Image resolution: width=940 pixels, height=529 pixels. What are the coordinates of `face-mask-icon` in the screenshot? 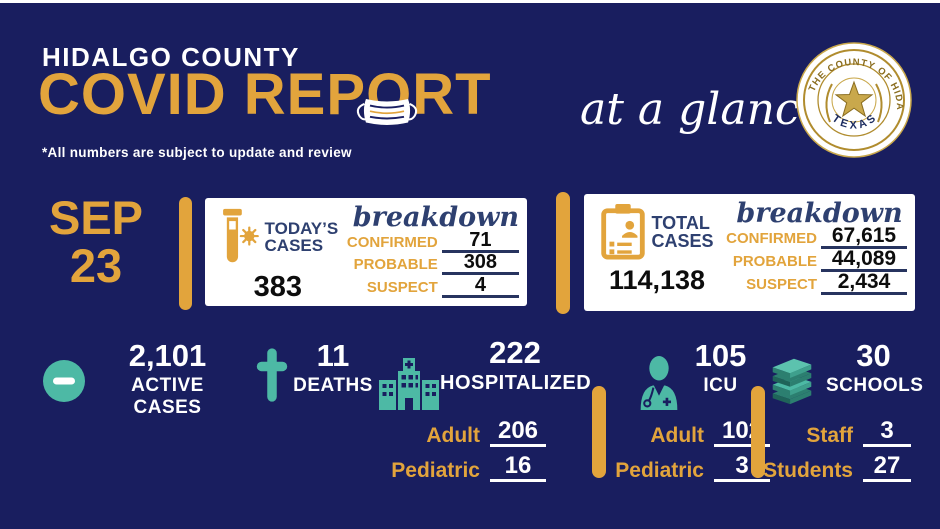 It's located at (387, 112).